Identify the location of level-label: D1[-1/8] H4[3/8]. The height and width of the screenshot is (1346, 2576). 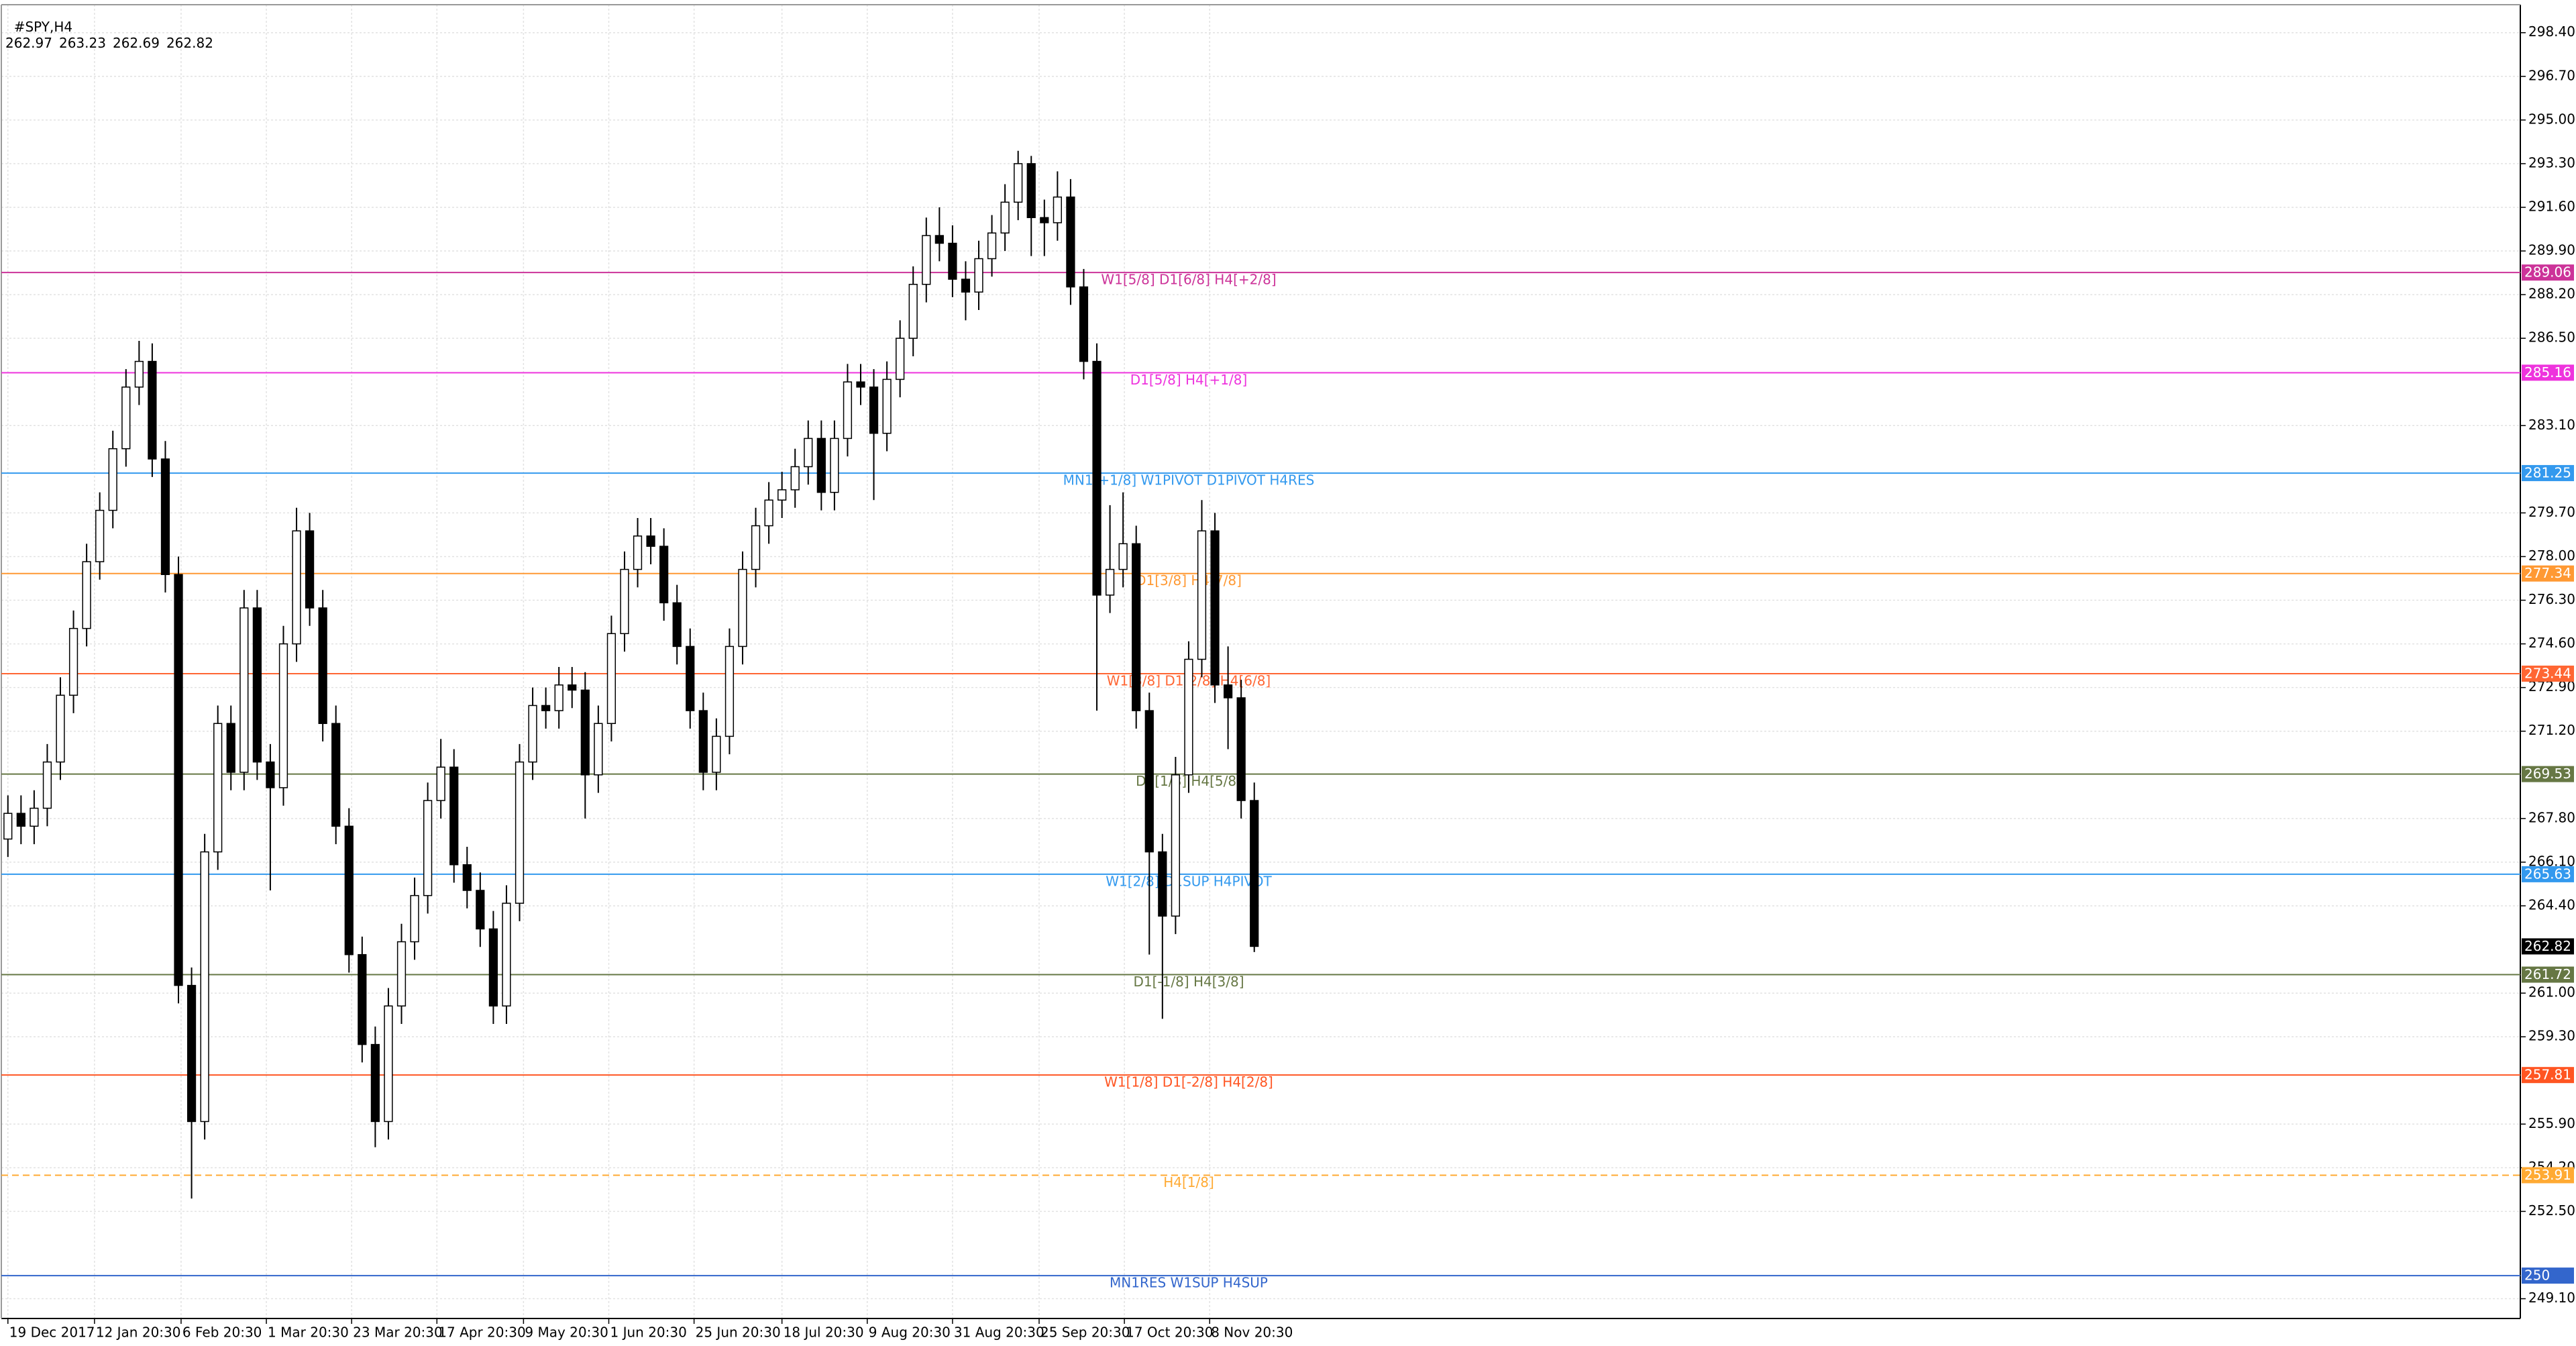
(1188, 982).